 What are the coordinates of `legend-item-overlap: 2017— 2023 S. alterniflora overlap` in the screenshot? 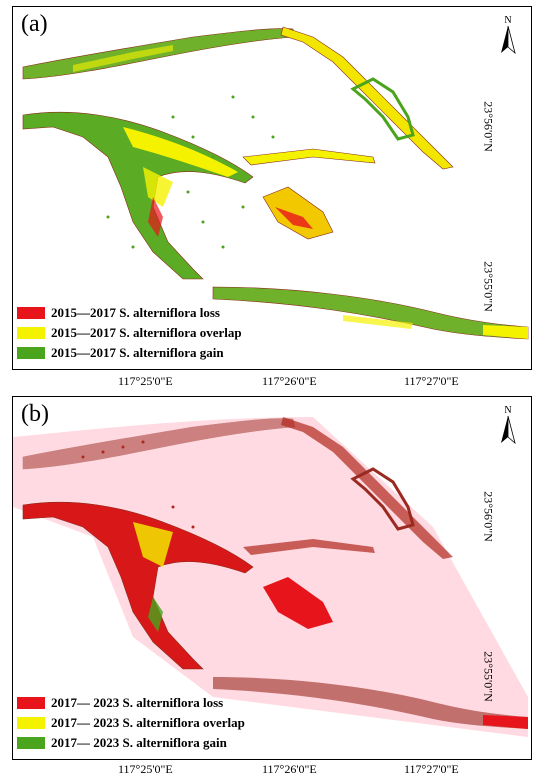 It's located at (131, 723).